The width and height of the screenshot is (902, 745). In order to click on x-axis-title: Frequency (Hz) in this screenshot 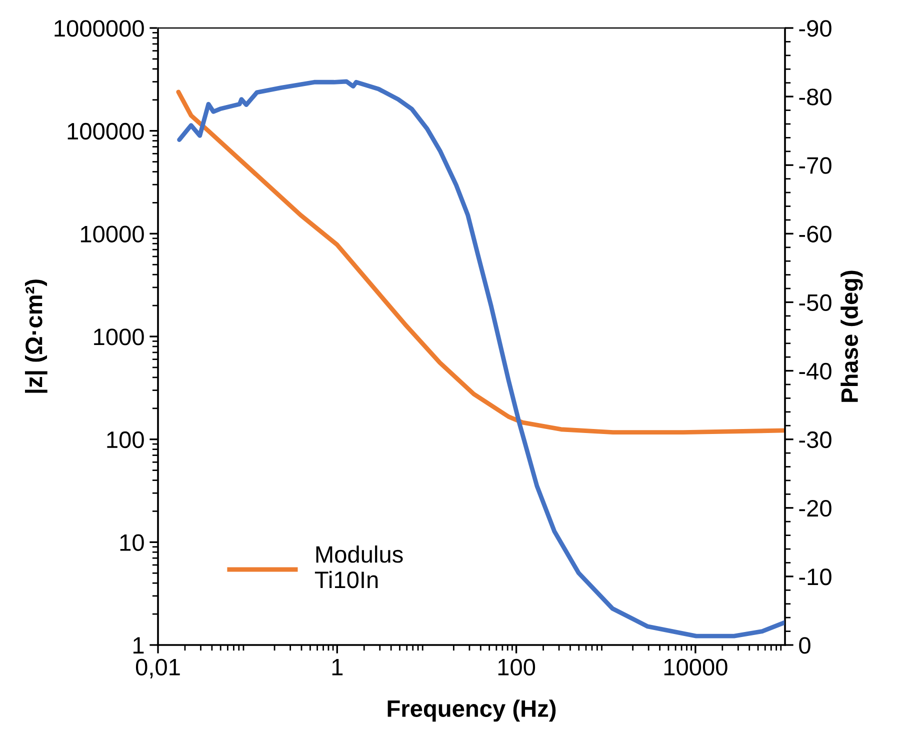, I will do `click(472, 711)`.